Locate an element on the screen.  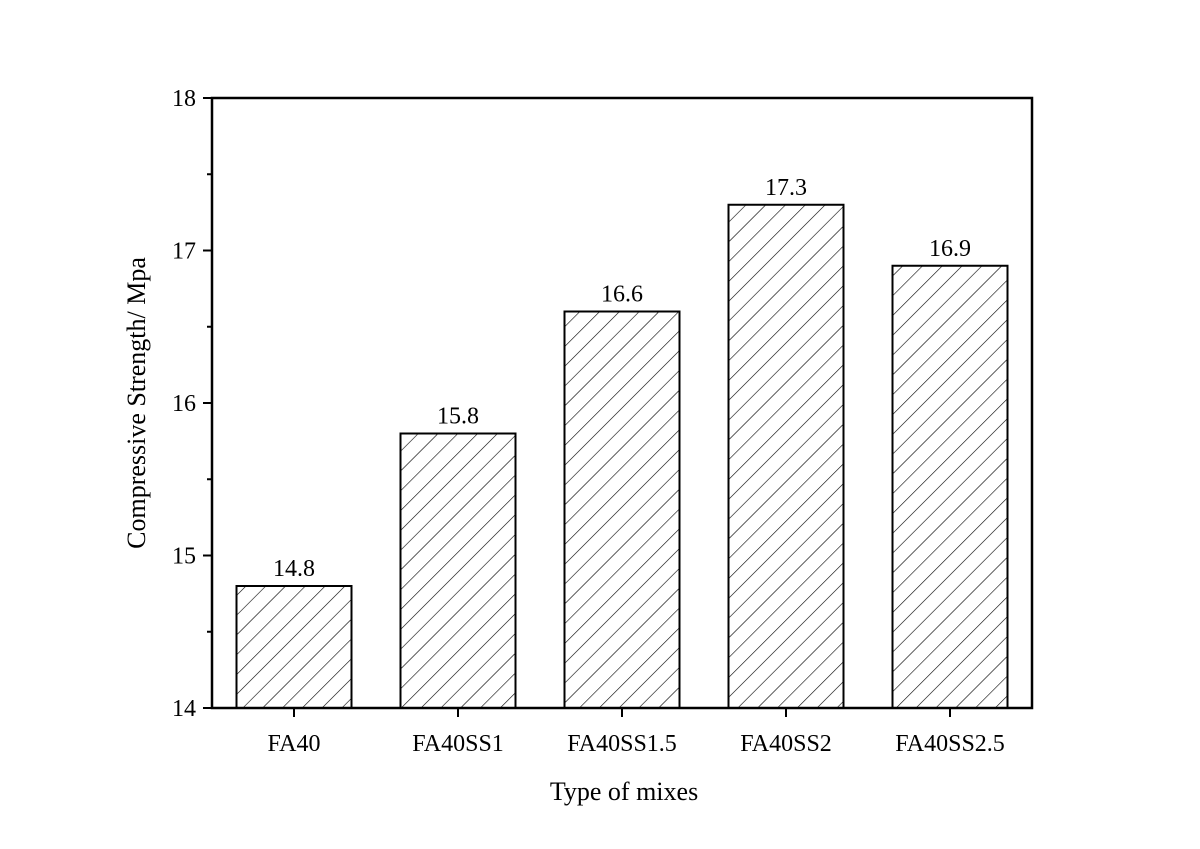
x-axis: FA40 FA40SS1 FA40SS1.5 FA40SS2 FA40SS2.5 is located at coordinates (636, 732).